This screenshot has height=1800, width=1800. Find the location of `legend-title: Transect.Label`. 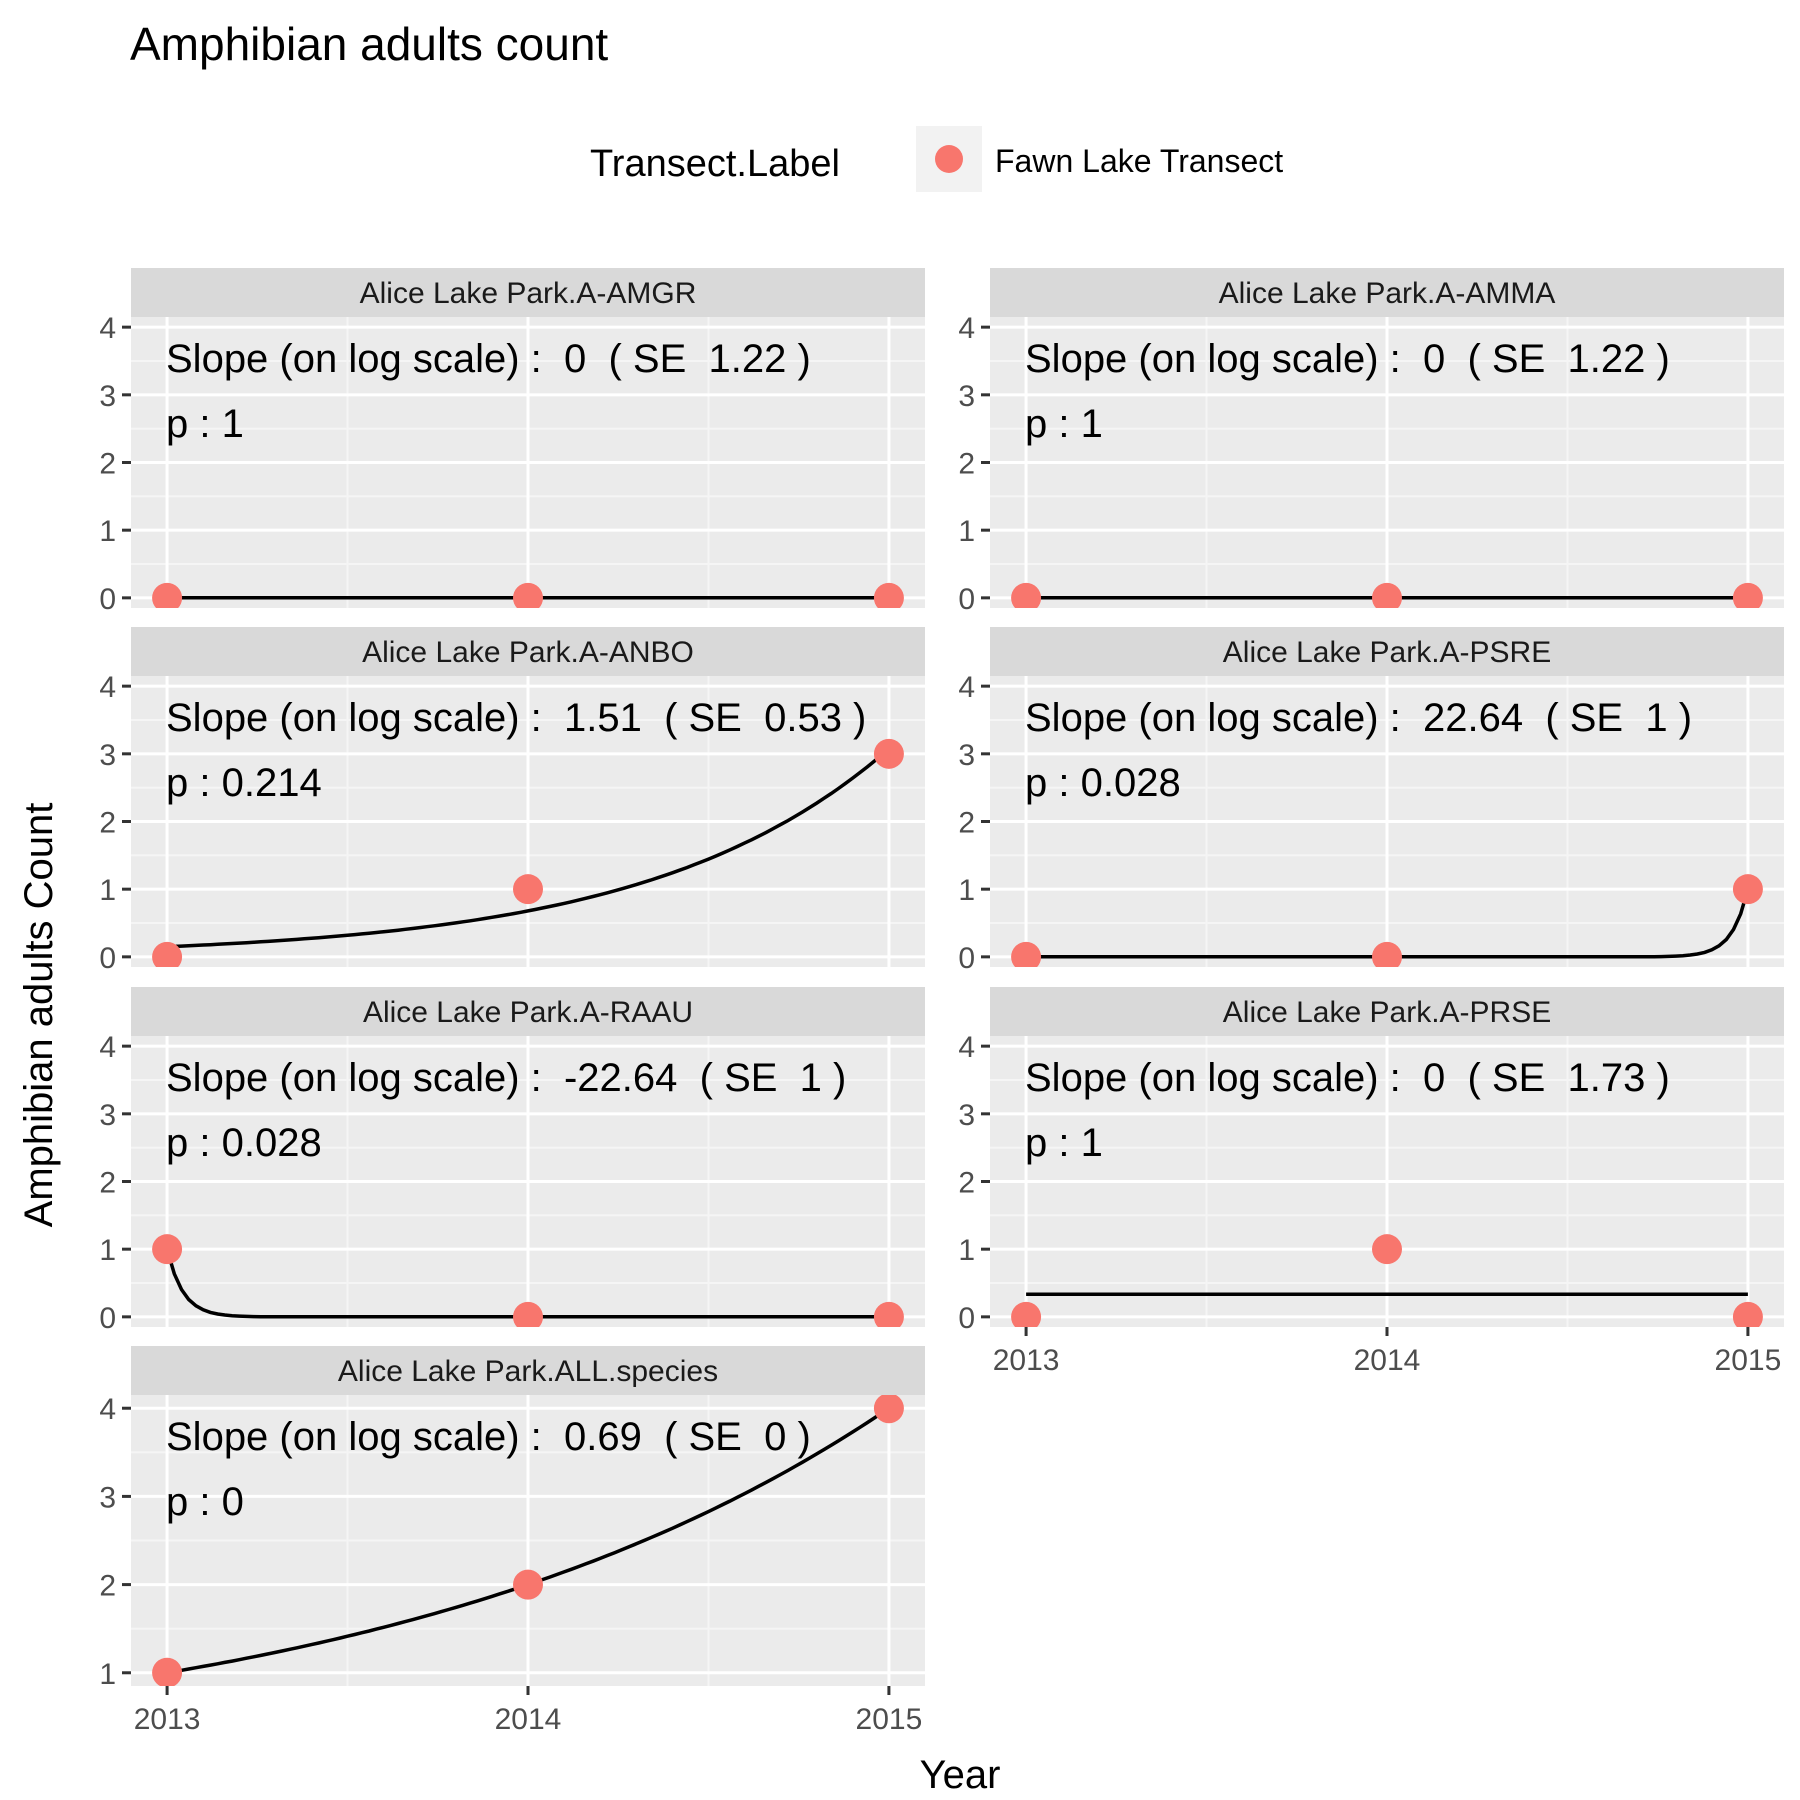

legend-title: Transect.Label is located at coordinates (715, 164).